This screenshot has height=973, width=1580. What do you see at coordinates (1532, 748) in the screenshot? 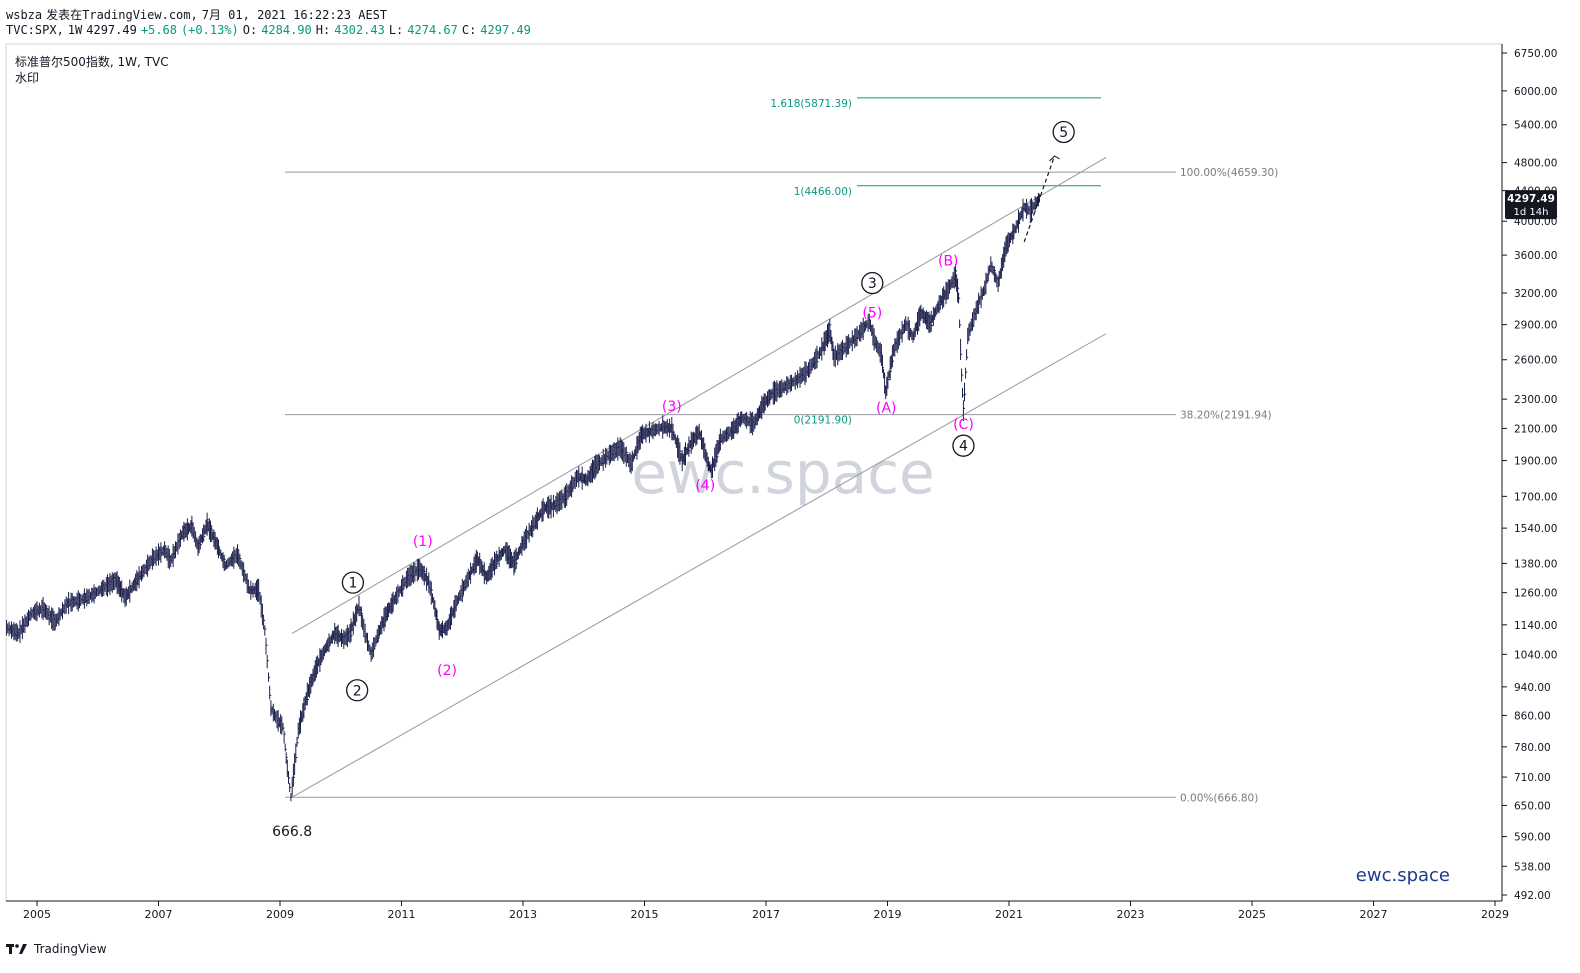
I see `y-tick-label: 780.00` at bounding box center [1532, 748].